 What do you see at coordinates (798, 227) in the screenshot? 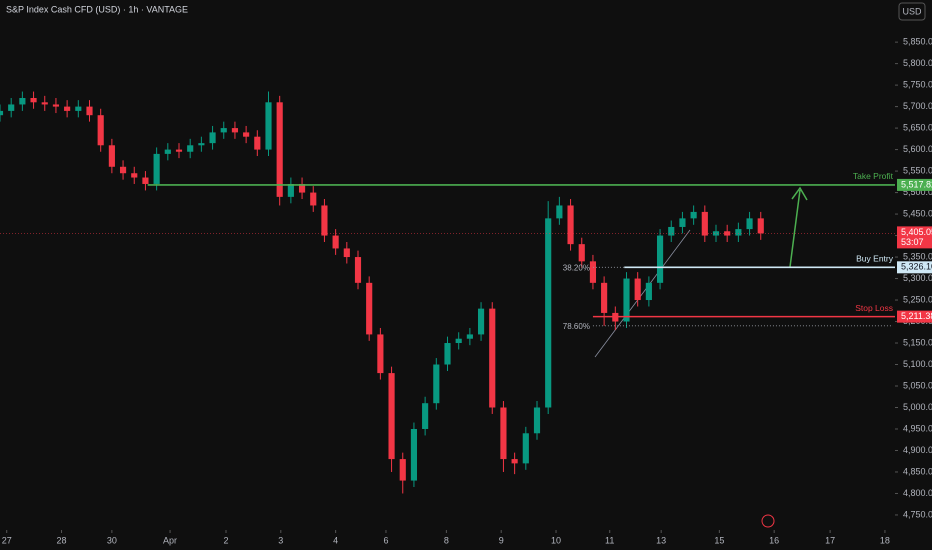
I see `target-arrow` at bounding box center [798, 227].